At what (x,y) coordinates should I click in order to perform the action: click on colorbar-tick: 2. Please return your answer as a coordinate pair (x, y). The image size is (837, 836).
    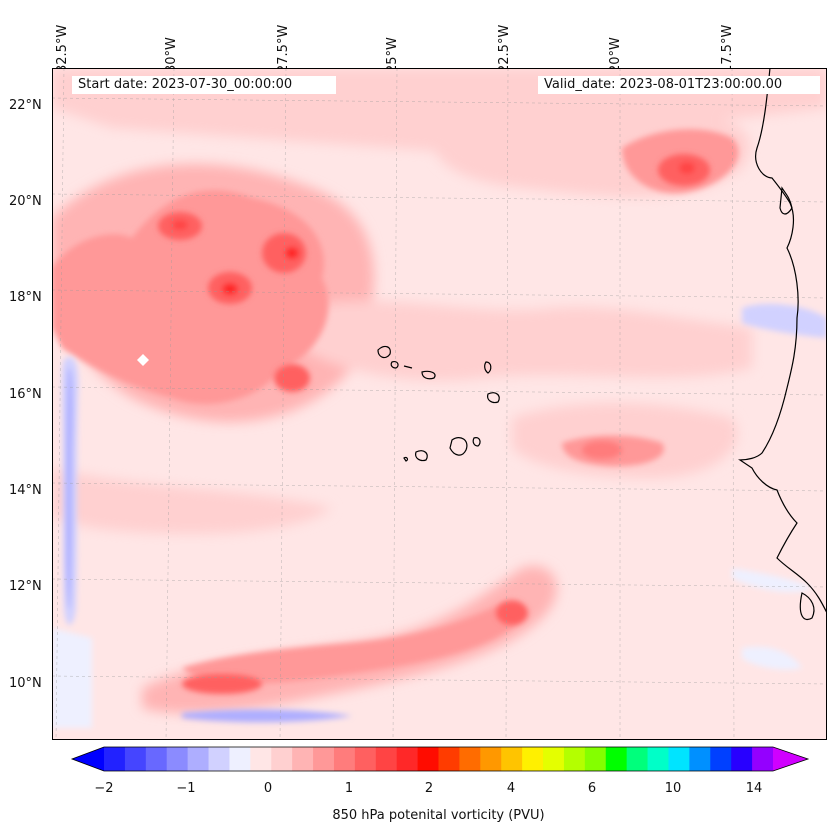
    Looking at the image, I should click on (429, 788).